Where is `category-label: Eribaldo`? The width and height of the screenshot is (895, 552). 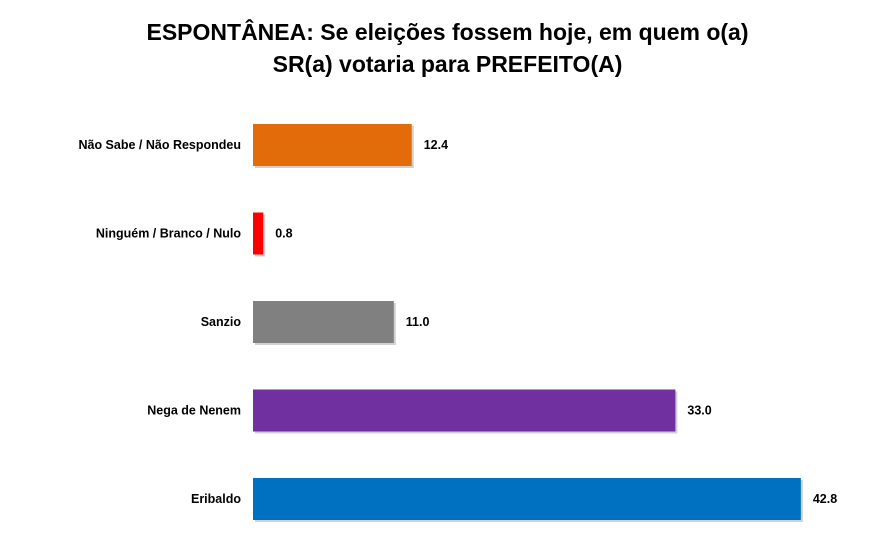 category-label: Eribaldo is located at coordinates (216, 499).